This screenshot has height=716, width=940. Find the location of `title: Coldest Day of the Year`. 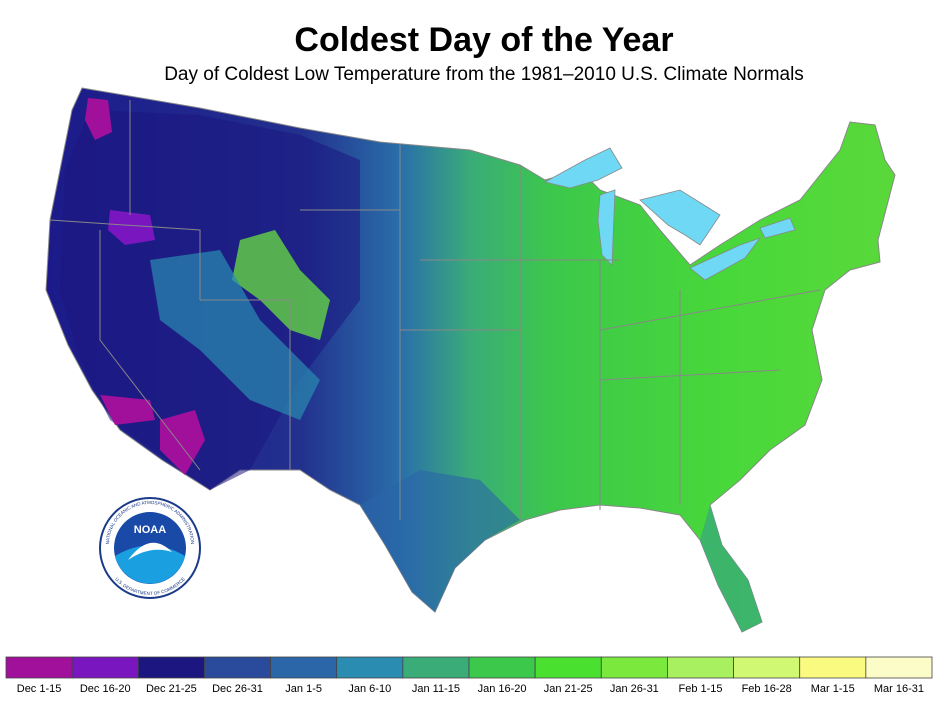

title: Coldest Day of the Year is located at coordinates (483, 40).